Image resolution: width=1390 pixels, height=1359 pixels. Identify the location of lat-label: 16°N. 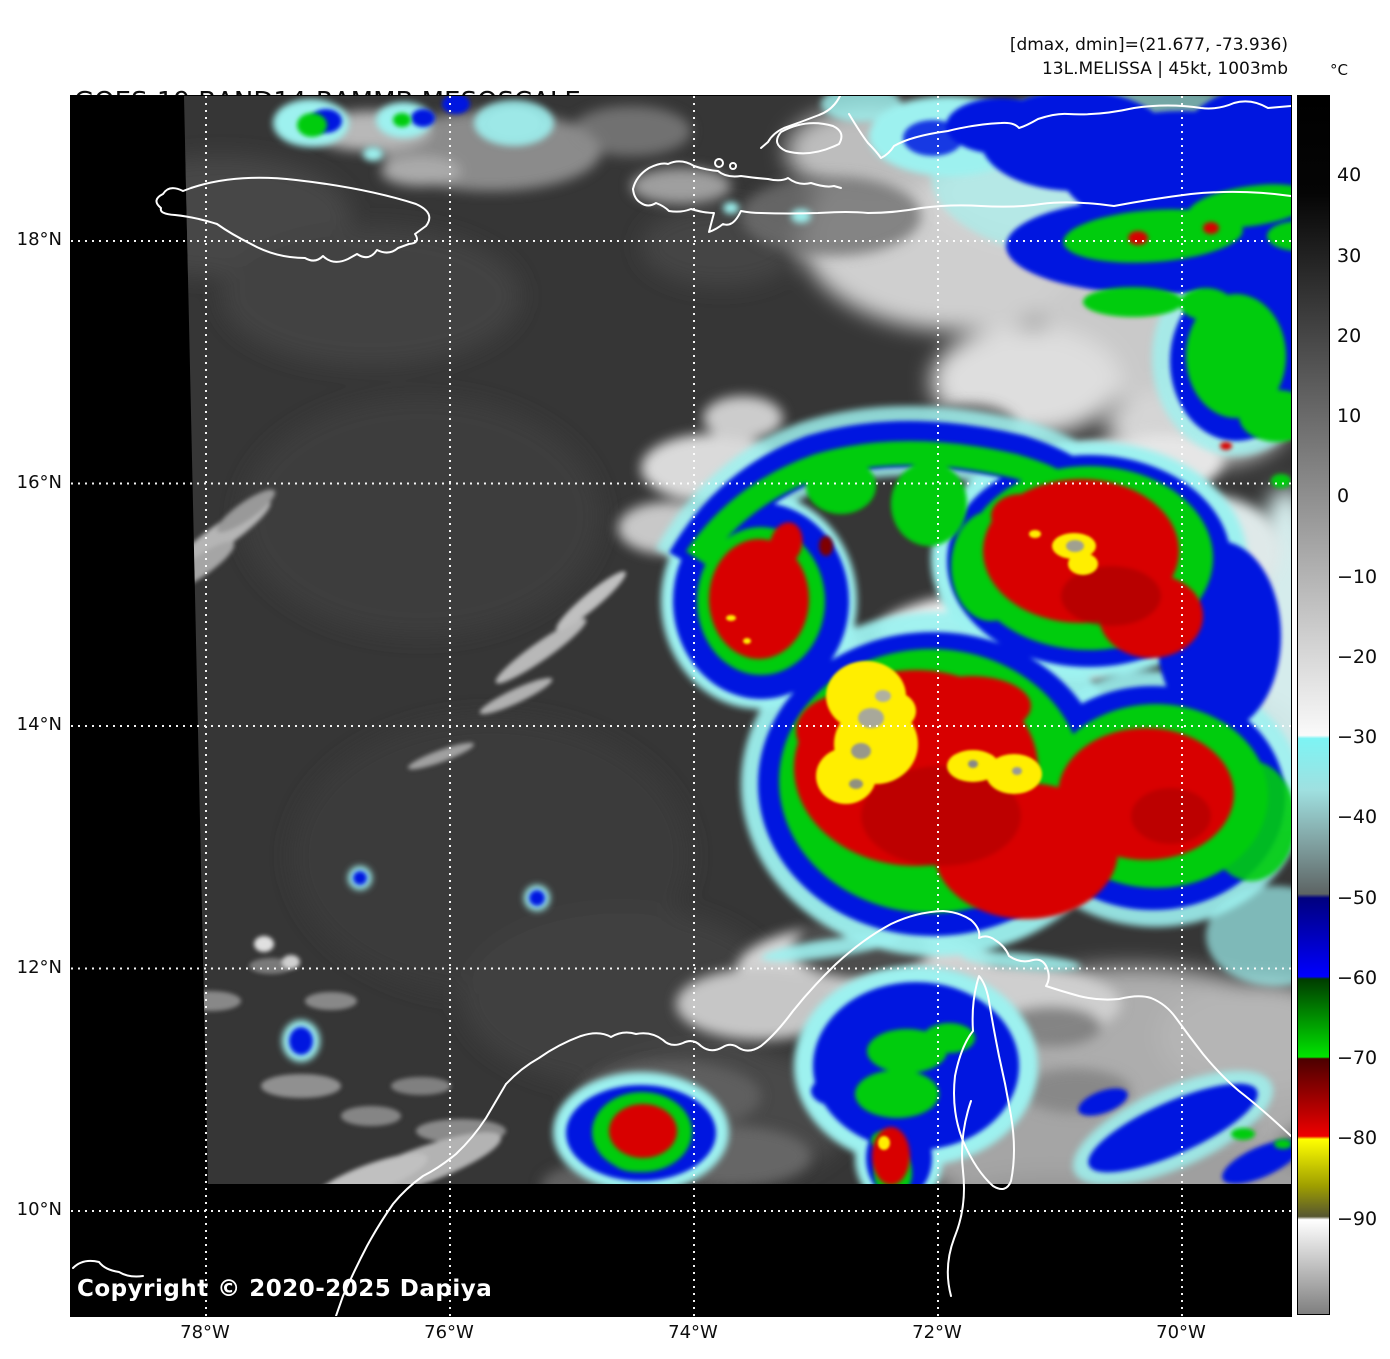
(39, 482).